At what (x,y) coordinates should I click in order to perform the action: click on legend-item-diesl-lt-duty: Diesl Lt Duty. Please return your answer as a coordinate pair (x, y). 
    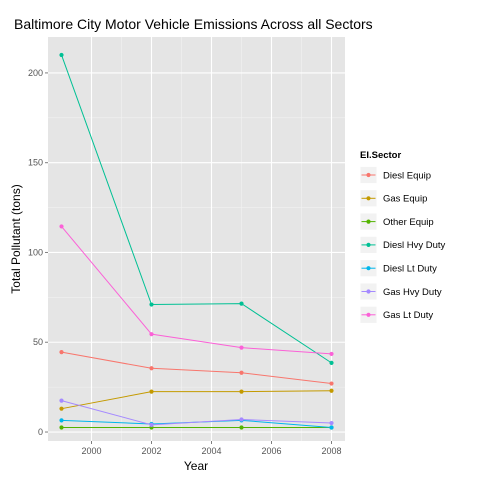
    Looking at the image, I should click on (398, 268).